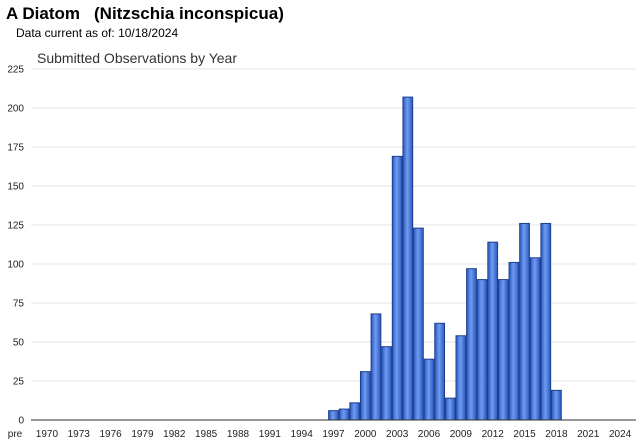  Describe the element at coordinates (440, 371) in the screenshot. I see `bar-2007` at that location.